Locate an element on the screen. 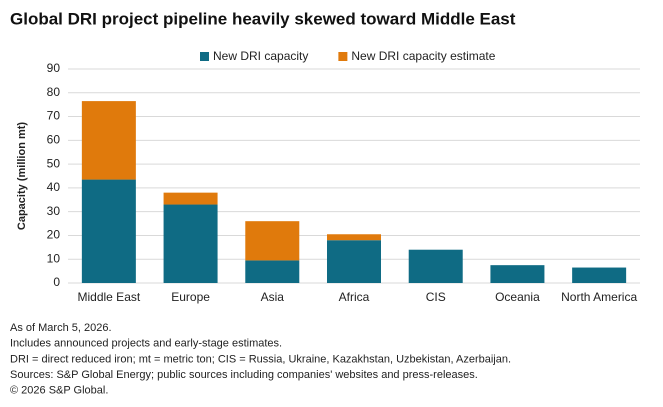 The image size is (663, 407). y-axis-label: Capacity (million mt) is located at coordinates (22, 176).